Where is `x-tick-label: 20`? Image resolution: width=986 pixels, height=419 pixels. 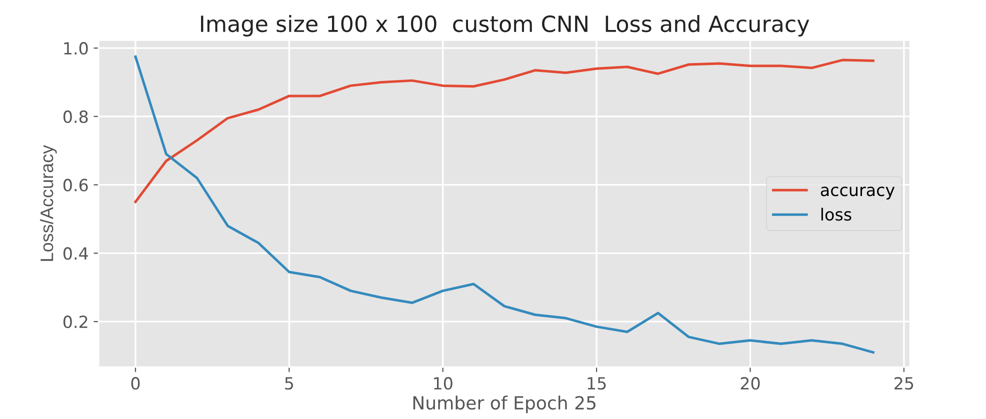 x-tick-label: 20 is located at coordinates (750, 383).